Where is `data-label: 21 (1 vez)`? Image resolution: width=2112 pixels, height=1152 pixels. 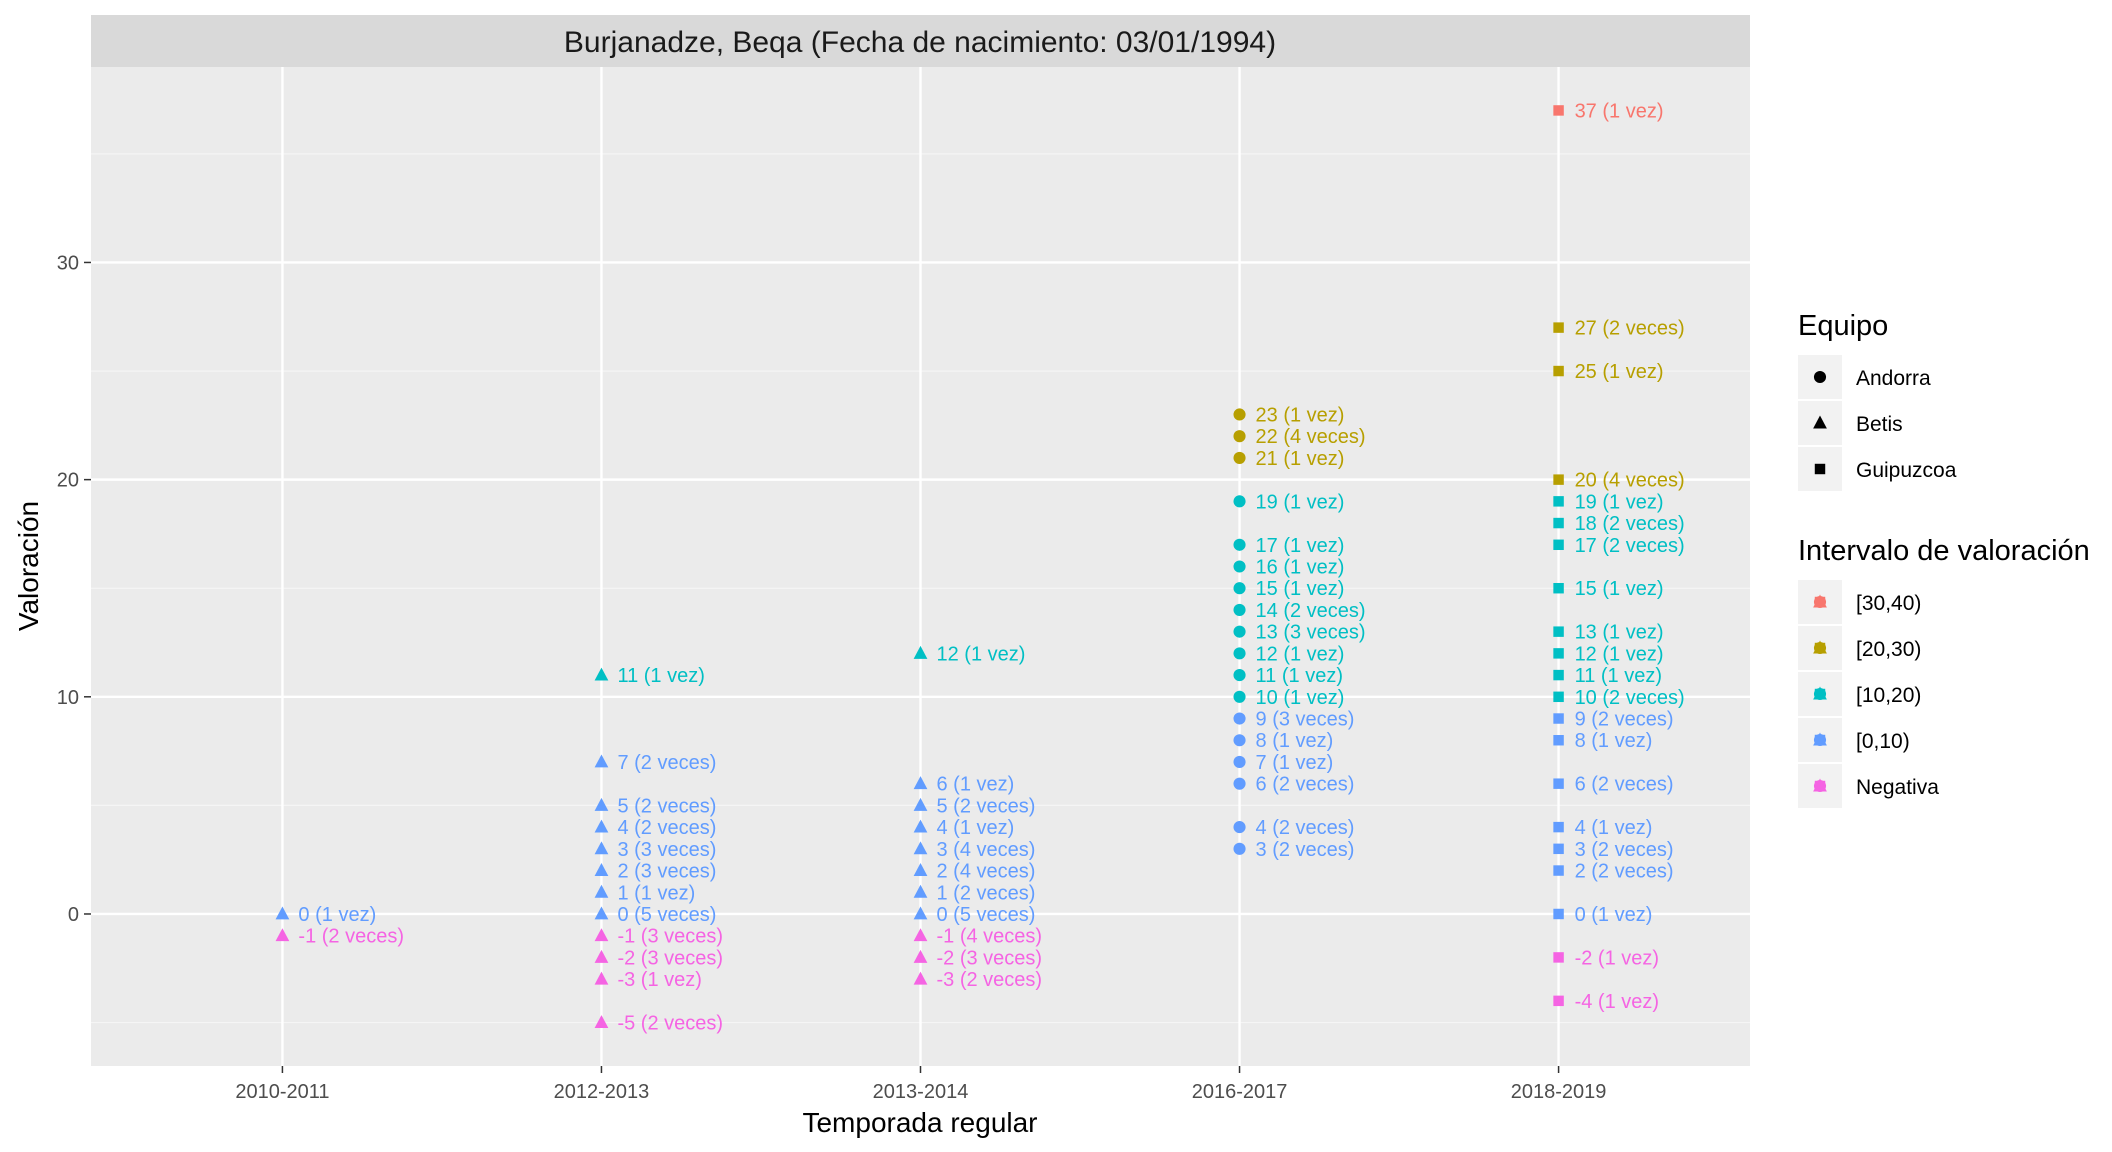 data-label: 21 (1 vez) is located at coordinates (1300, 459).